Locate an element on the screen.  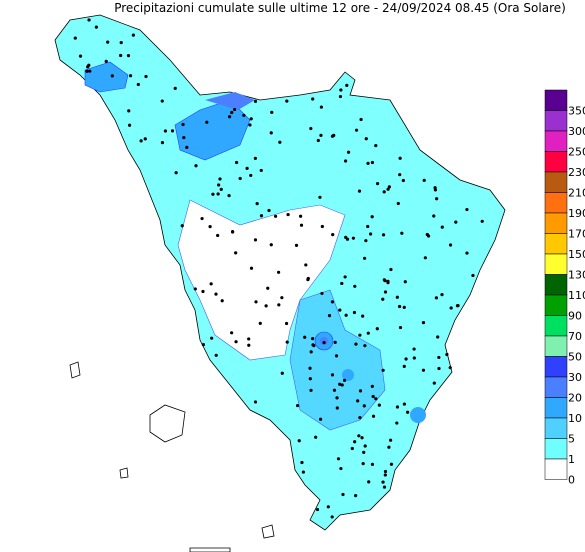
legend-label: 50 is located at coordinates (575, 357).